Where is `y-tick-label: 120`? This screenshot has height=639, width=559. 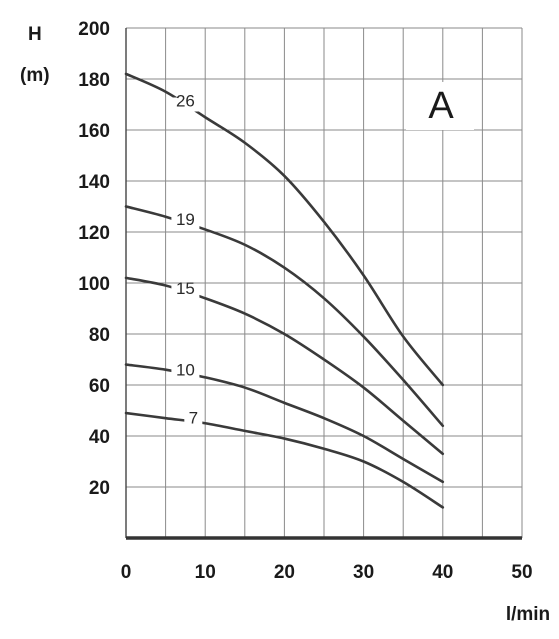 y-tick-label: 120 is located at coordinates (94, 233).